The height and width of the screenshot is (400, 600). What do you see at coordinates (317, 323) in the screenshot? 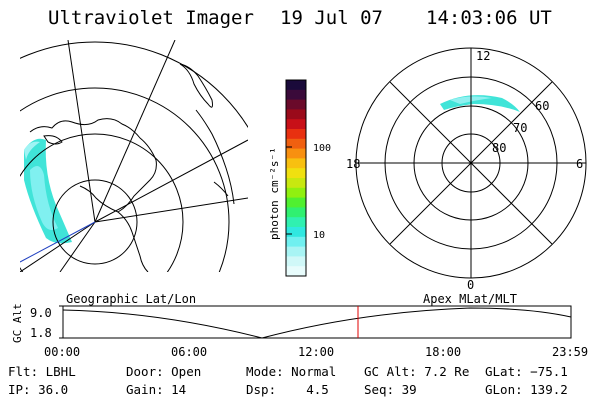
I see `altitude-curve` at bounding box center [317, 323].